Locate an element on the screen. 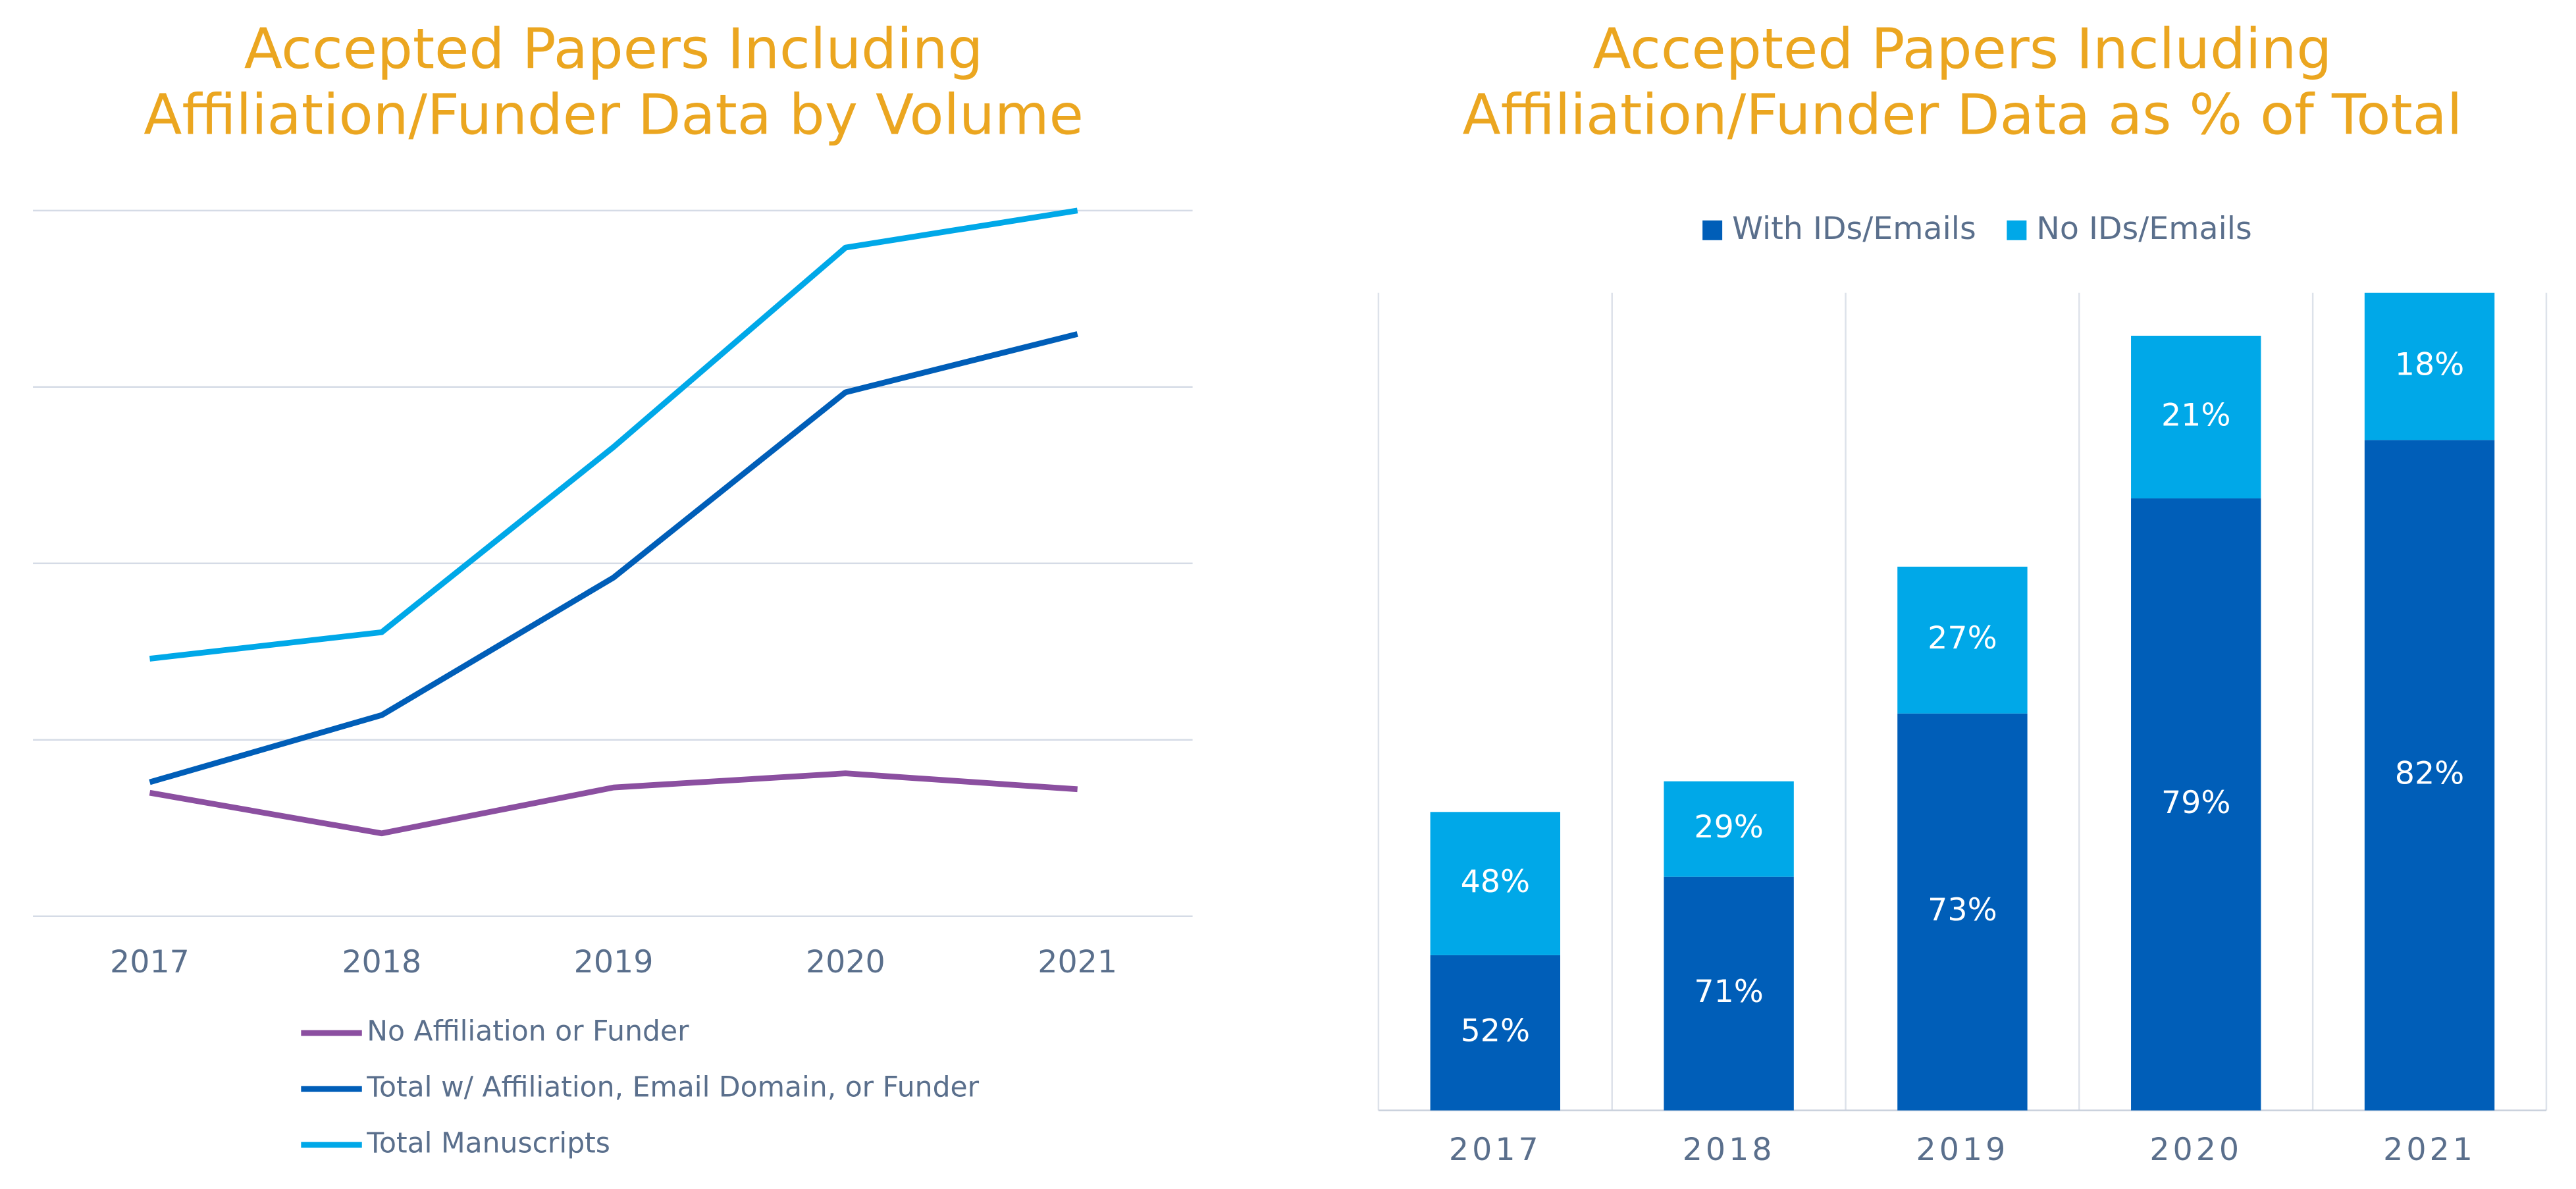  data-label: 79% is located at coordinates (2196, 803).